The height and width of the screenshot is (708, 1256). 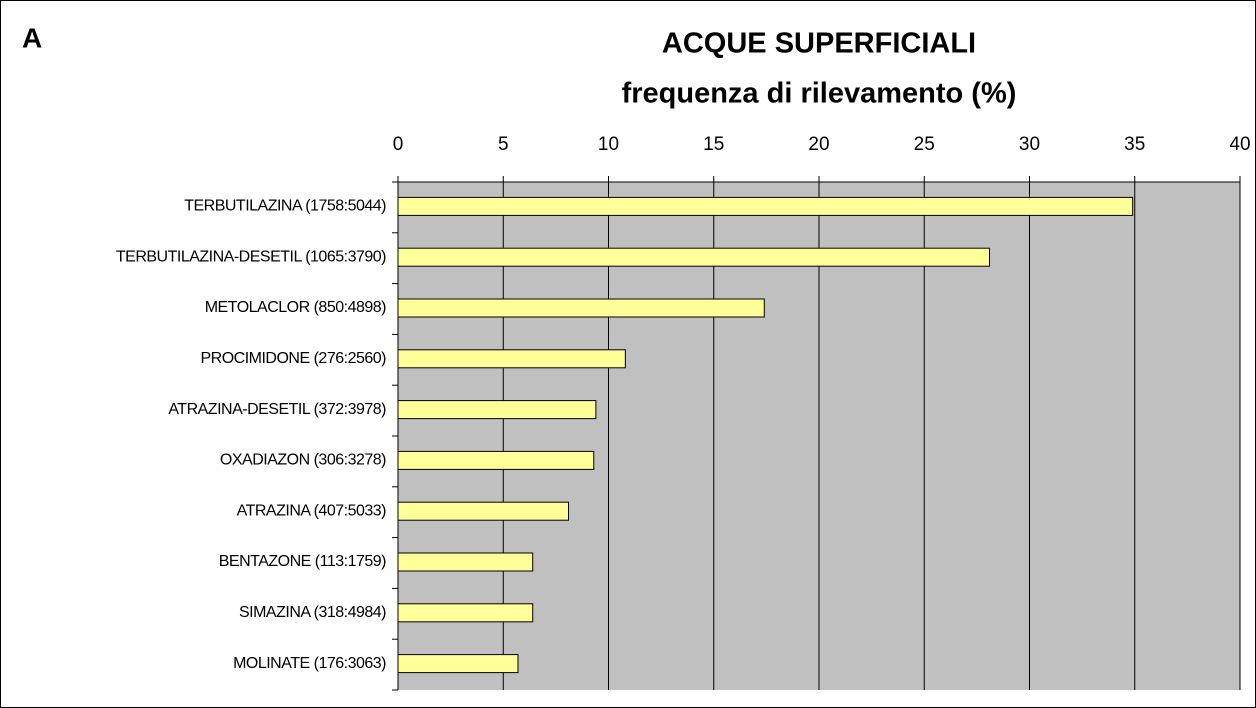 I want to click on x-tick-label: 35, so click(x=1134, y=144).